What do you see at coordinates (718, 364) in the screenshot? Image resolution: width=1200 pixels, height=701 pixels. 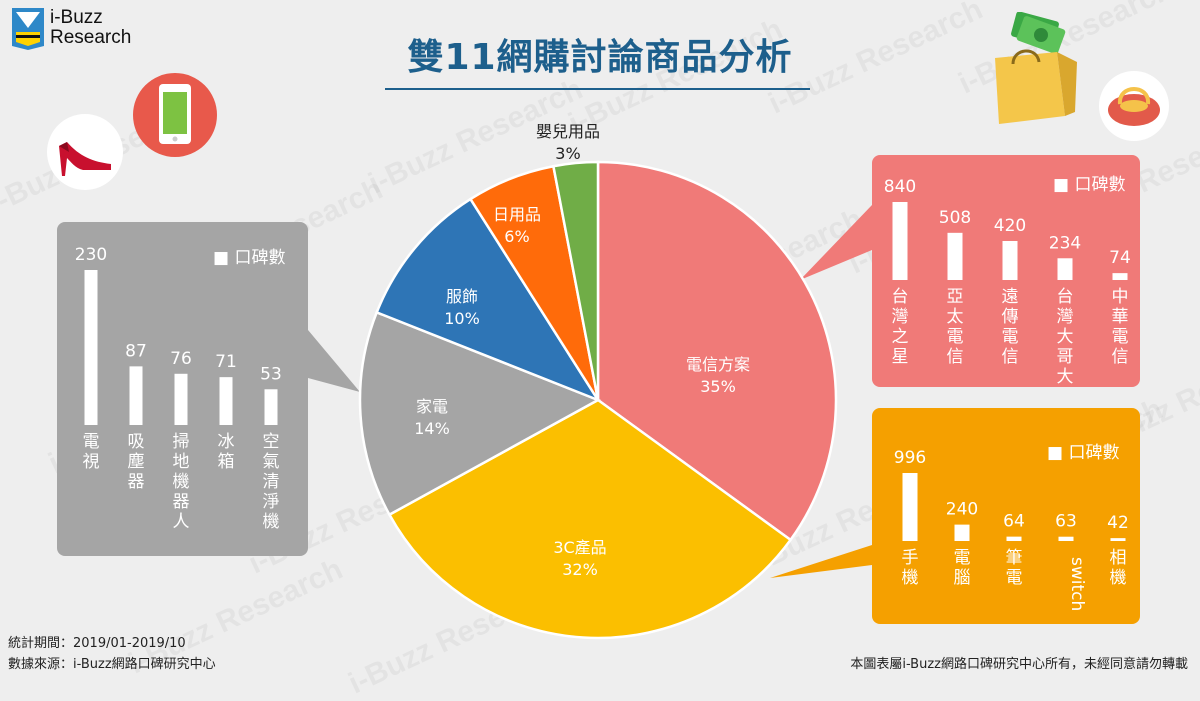 I see `pie-label-0: 電信方案` at bounding box center [718, 364].